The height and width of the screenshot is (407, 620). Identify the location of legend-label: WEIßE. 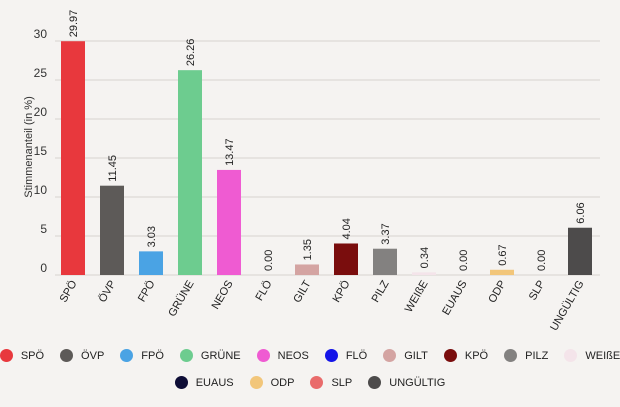
(602, 355).